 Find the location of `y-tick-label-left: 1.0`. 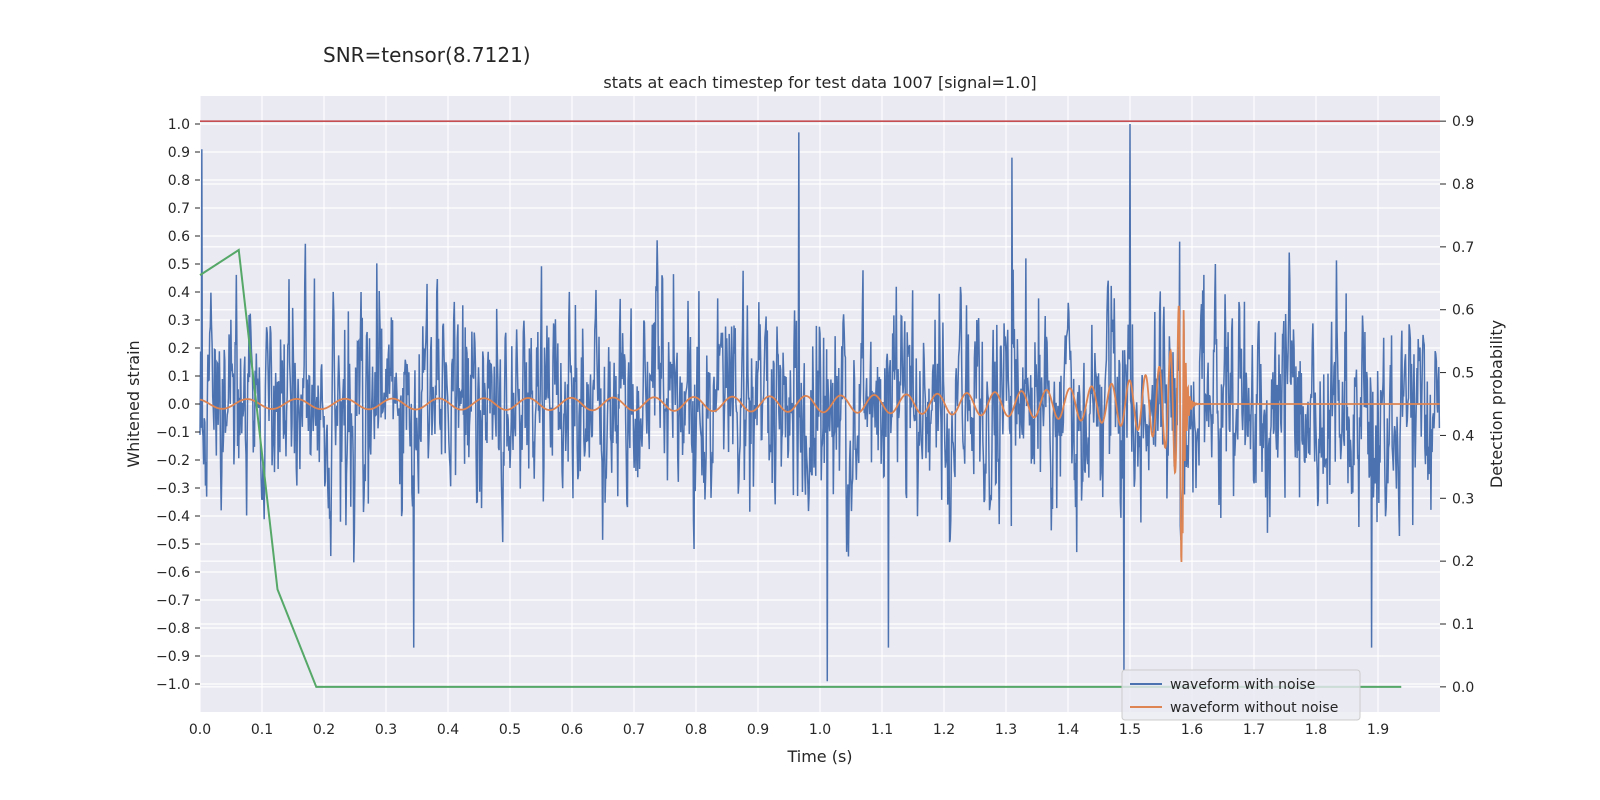

y-tick-label-left: 1.0 is located at coordinates (179, 125).